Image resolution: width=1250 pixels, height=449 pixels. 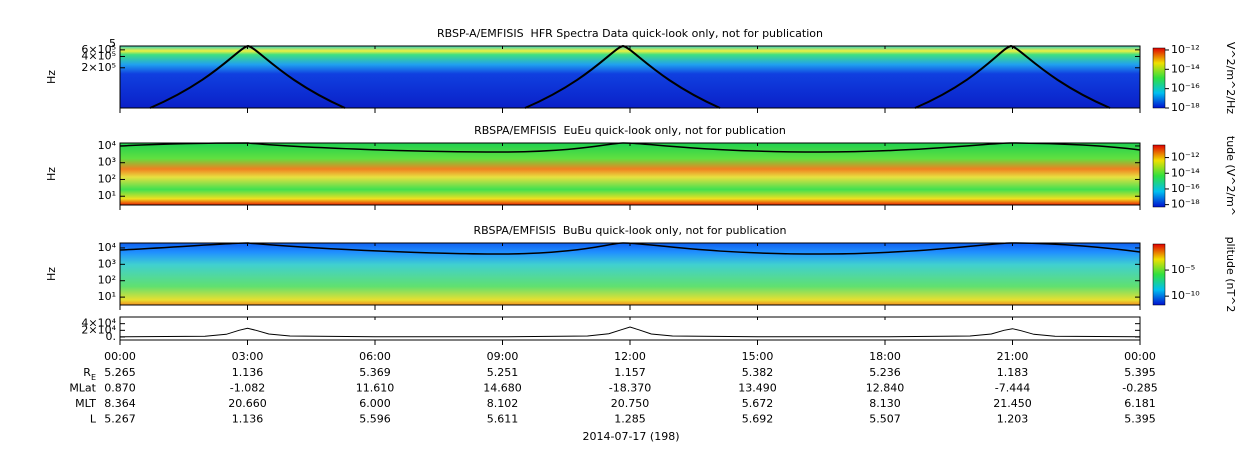 I want to click on colorbar-tick-label: 10⁻⁵, so click(x=1183, y=269).